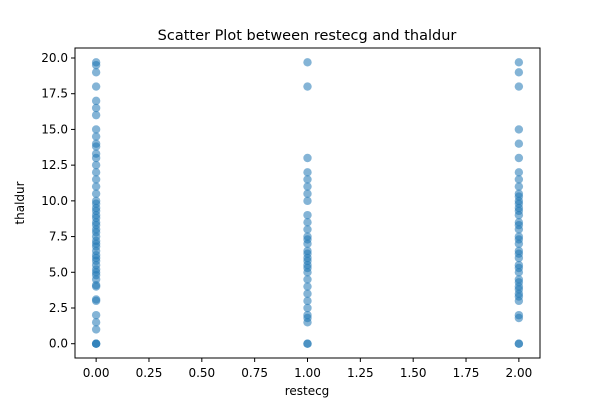 This screenshot has width=600, height=400. What do you see at coordinates (58, 237) in the screenshot?
I see `y-tick-label: 7.5` at bounding box center [58, 237].